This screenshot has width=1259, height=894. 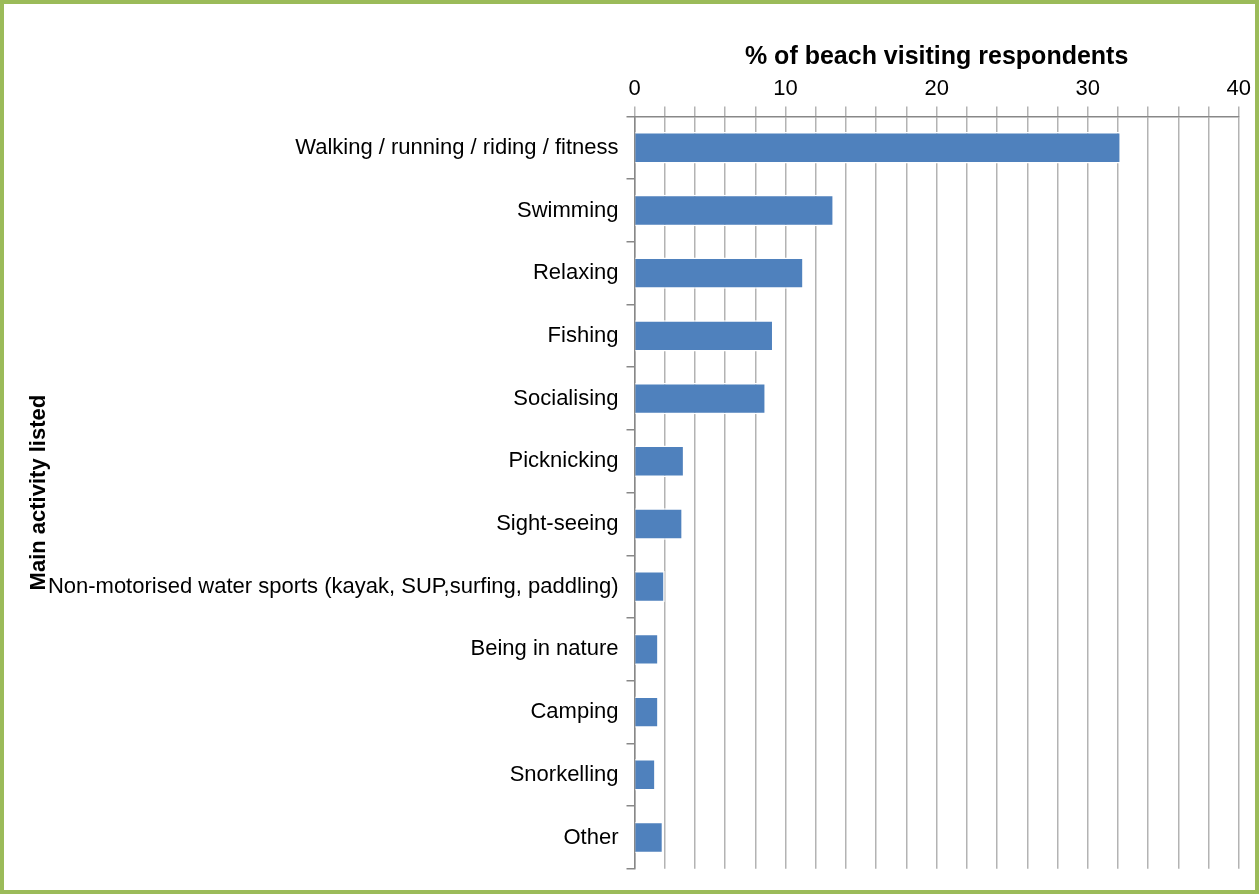 I want to click on x-tick-label: 40, so click(x=1239, y=88).